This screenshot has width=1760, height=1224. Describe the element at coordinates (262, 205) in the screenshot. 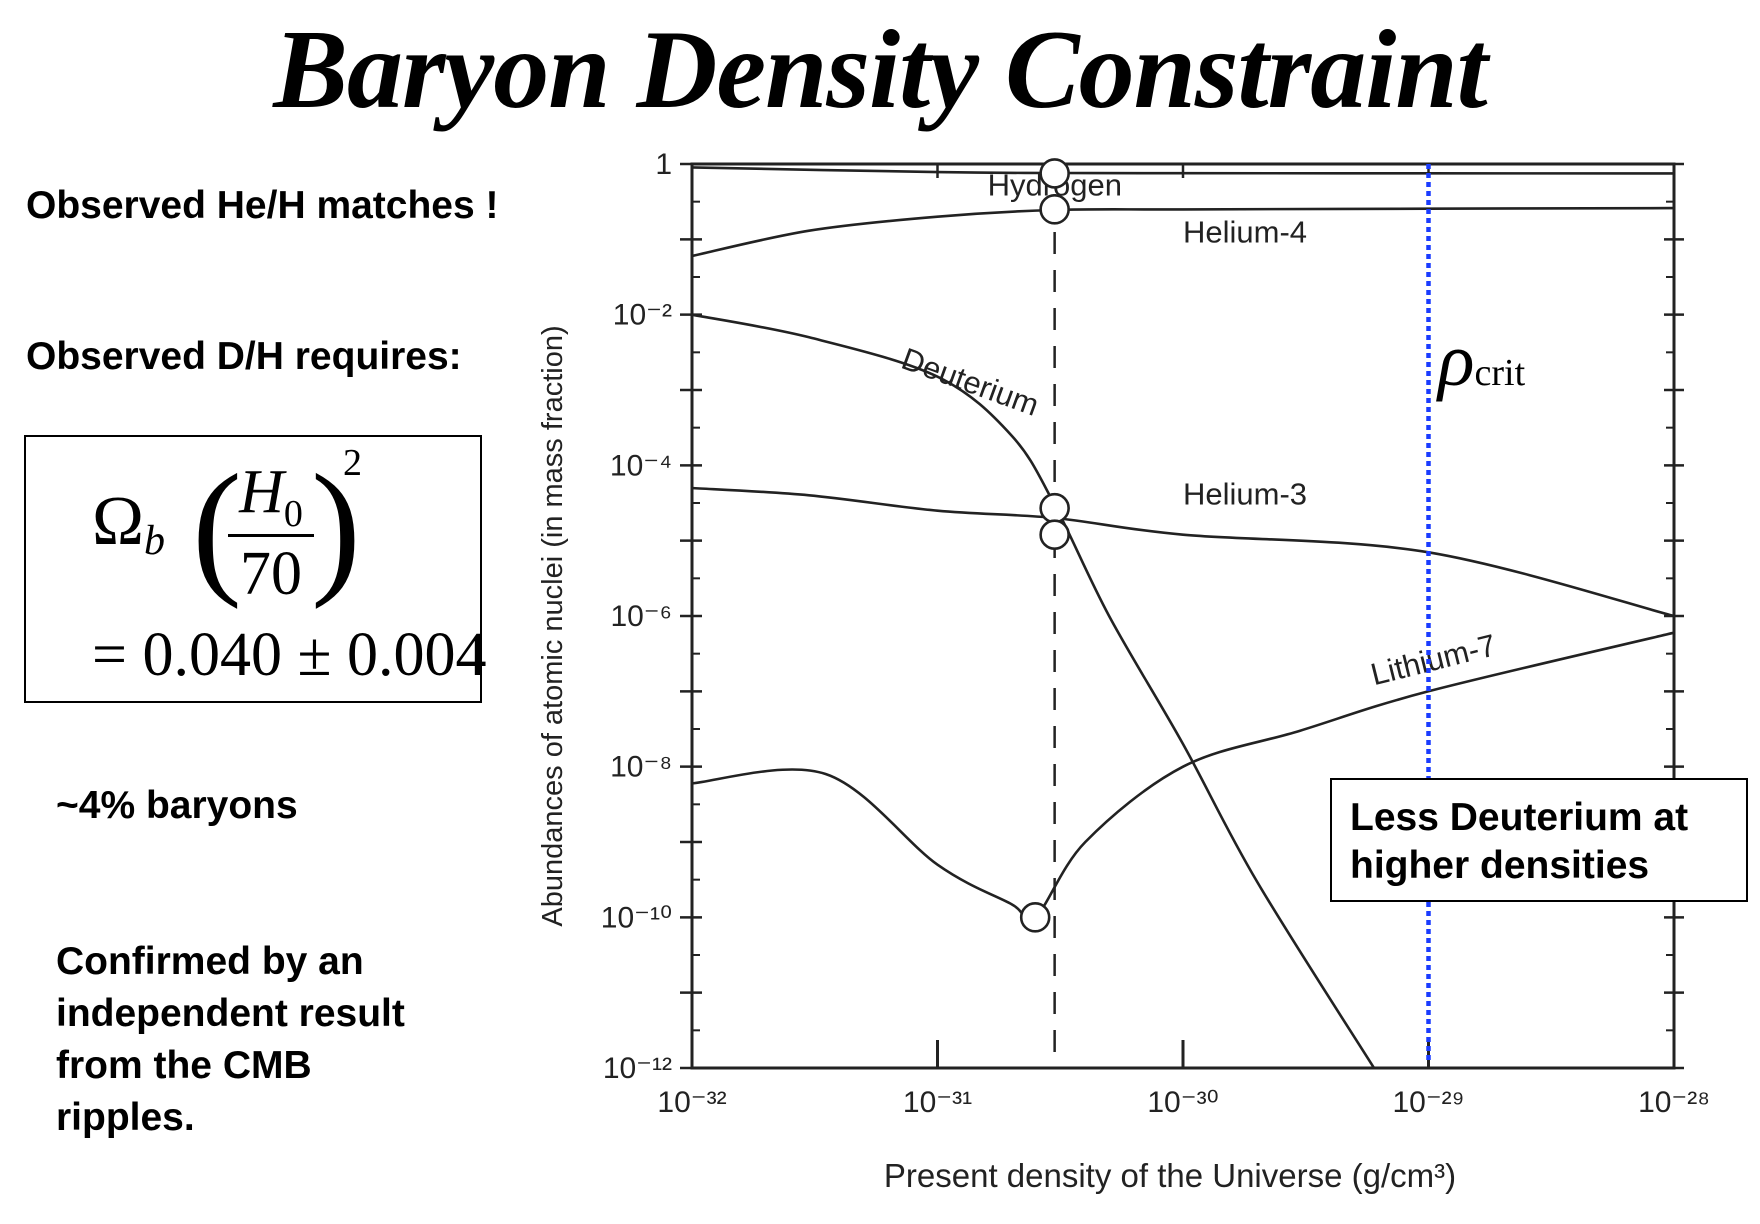

I see `bullet-he-h: Observed He/H matches !` at that location.